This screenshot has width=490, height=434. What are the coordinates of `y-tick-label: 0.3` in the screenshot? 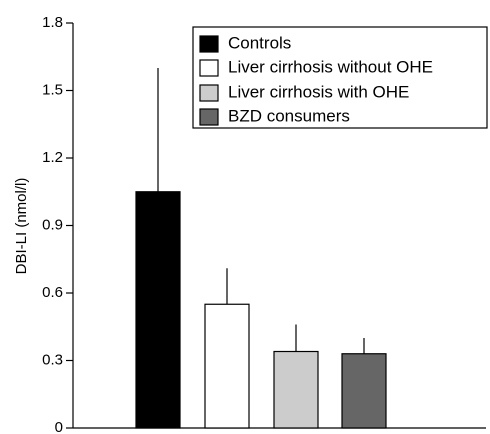 It's located at (52, 359).